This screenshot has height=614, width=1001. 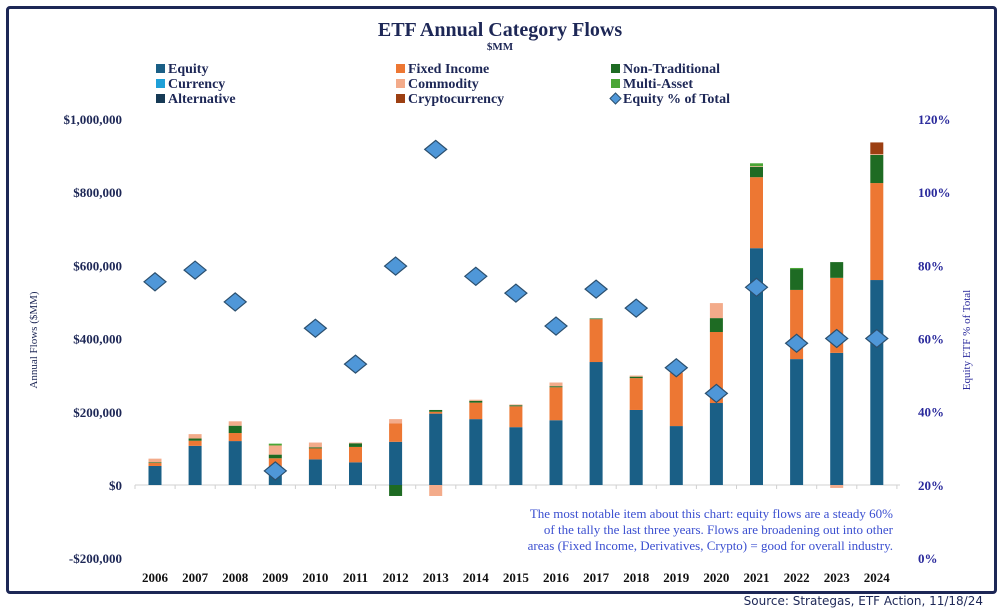 What do you see at coordinates (196, 84) in the screenshot?
I see `legend-label: Currency` at bounding box center [196, 84].